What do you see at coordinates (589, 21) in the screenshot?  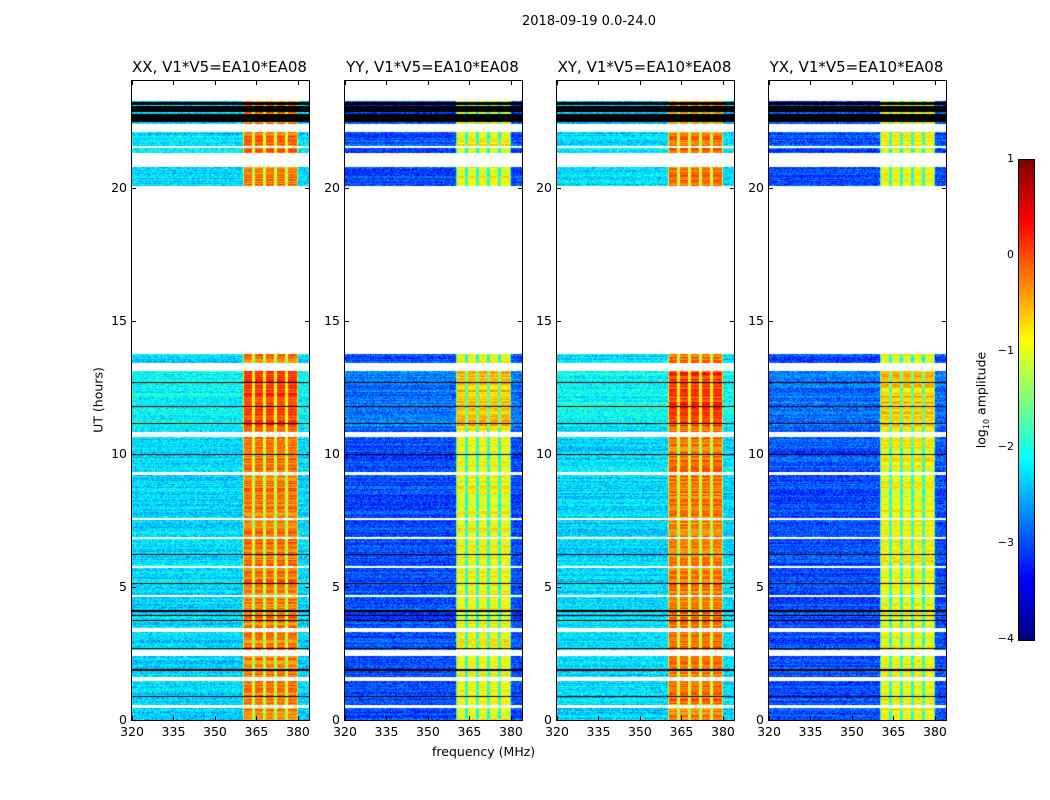 I see `figure-title: 2018-09-19 0.0-24.0` at bounding box center [589, 21].